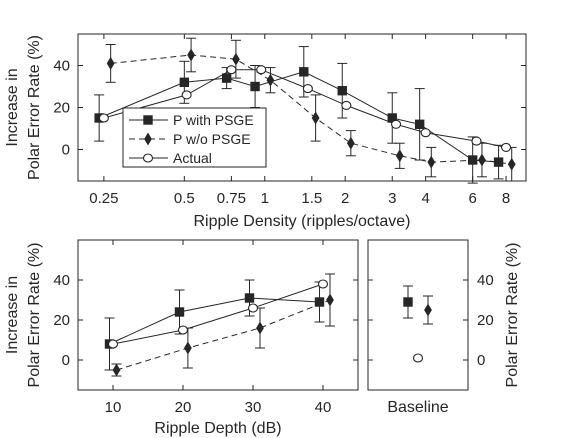 This screenshot has width=583, height=438. What do you see at coordinates (311, 198) in the screenshot?
I see `x-tick-label: 1.5` at bounding box center [311, 198].